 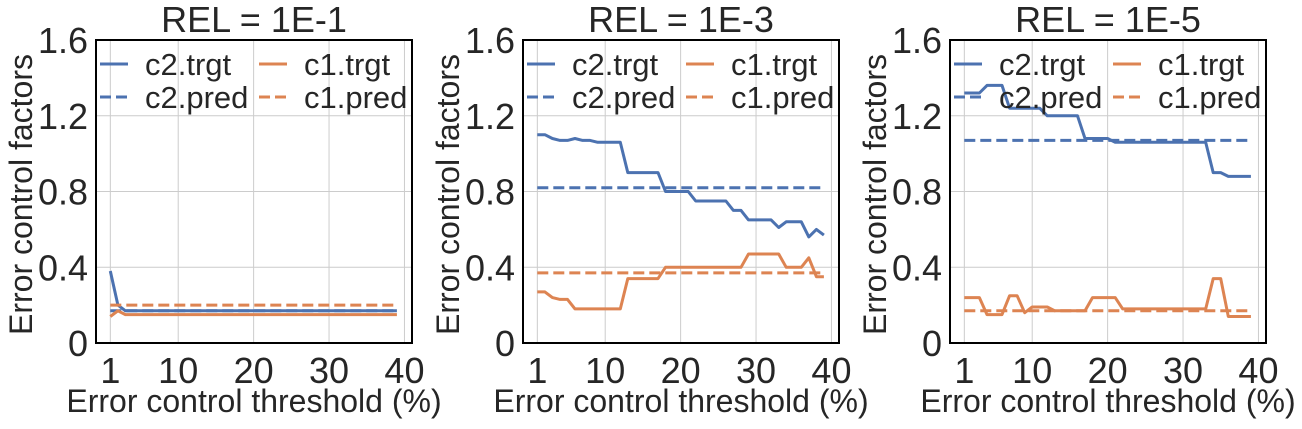 I want to click on chart-title: REL = 1E-5, so click(x=1108, y=20).